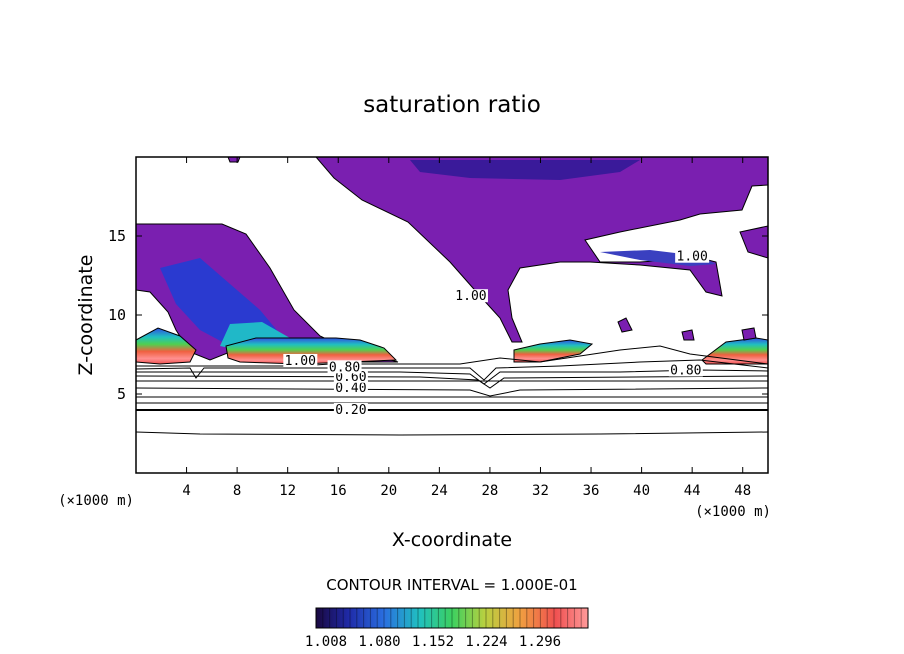 This screenshot has height=654, width=904. What do you see at coordinates (496, 333) in the screenshot?
I see `contour-labels: 0.200.400.600.801.001.001.000.80` at bounding box center [496, 333].